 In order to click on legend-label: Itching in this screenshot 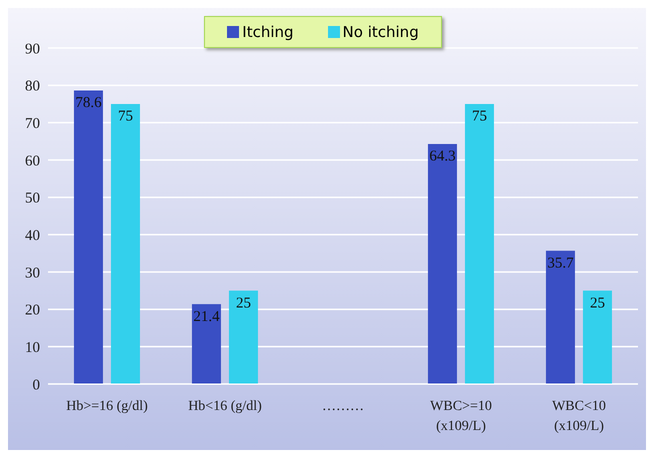, I will do `click(268, 32)`.